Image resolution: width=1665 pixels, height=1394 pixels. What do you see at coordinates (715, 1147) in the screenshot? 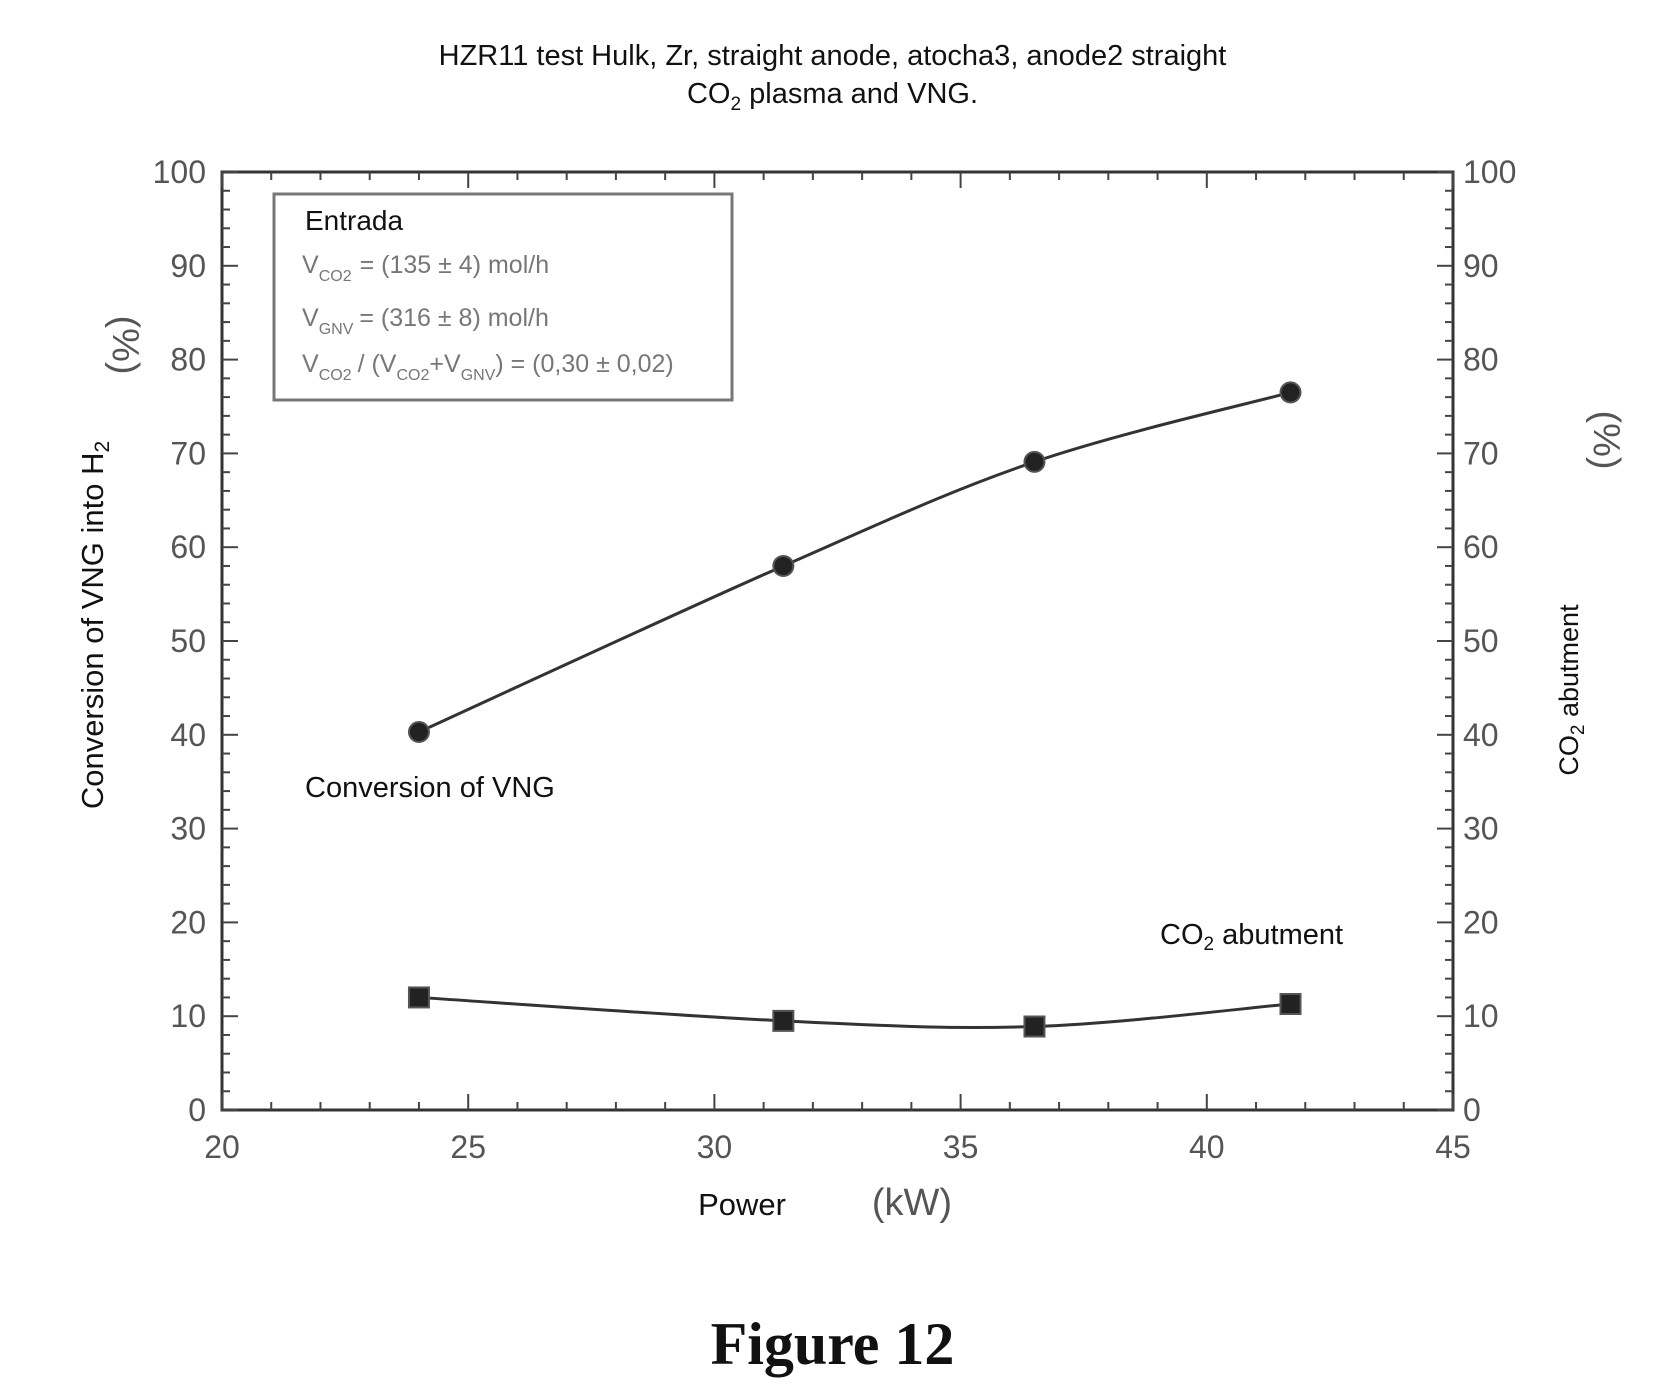
I see `x-tick-label: 30` at bounding box center [715, 1147].